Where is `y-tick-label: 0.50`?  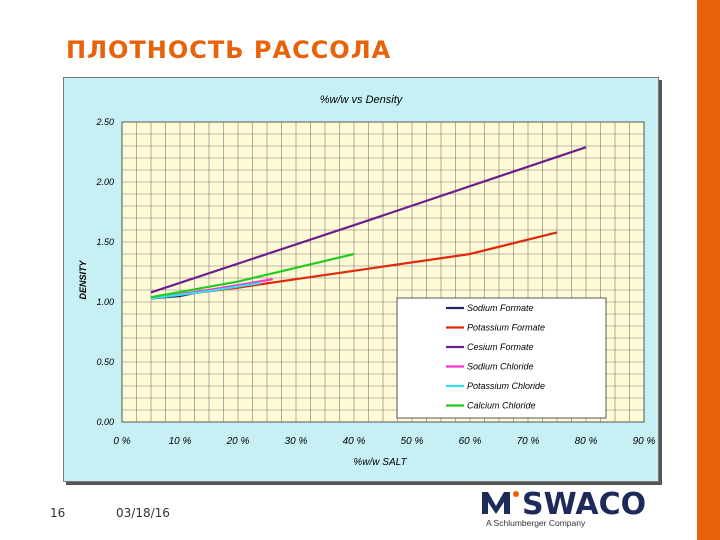 y-tick-label: 0.50 is located at coordinates (105, 362).